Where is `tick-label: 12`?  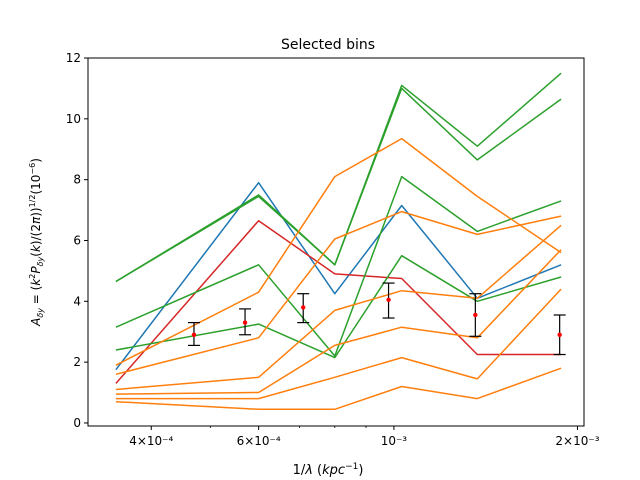 tick-label: 12 is located at coordinates (73, 58).